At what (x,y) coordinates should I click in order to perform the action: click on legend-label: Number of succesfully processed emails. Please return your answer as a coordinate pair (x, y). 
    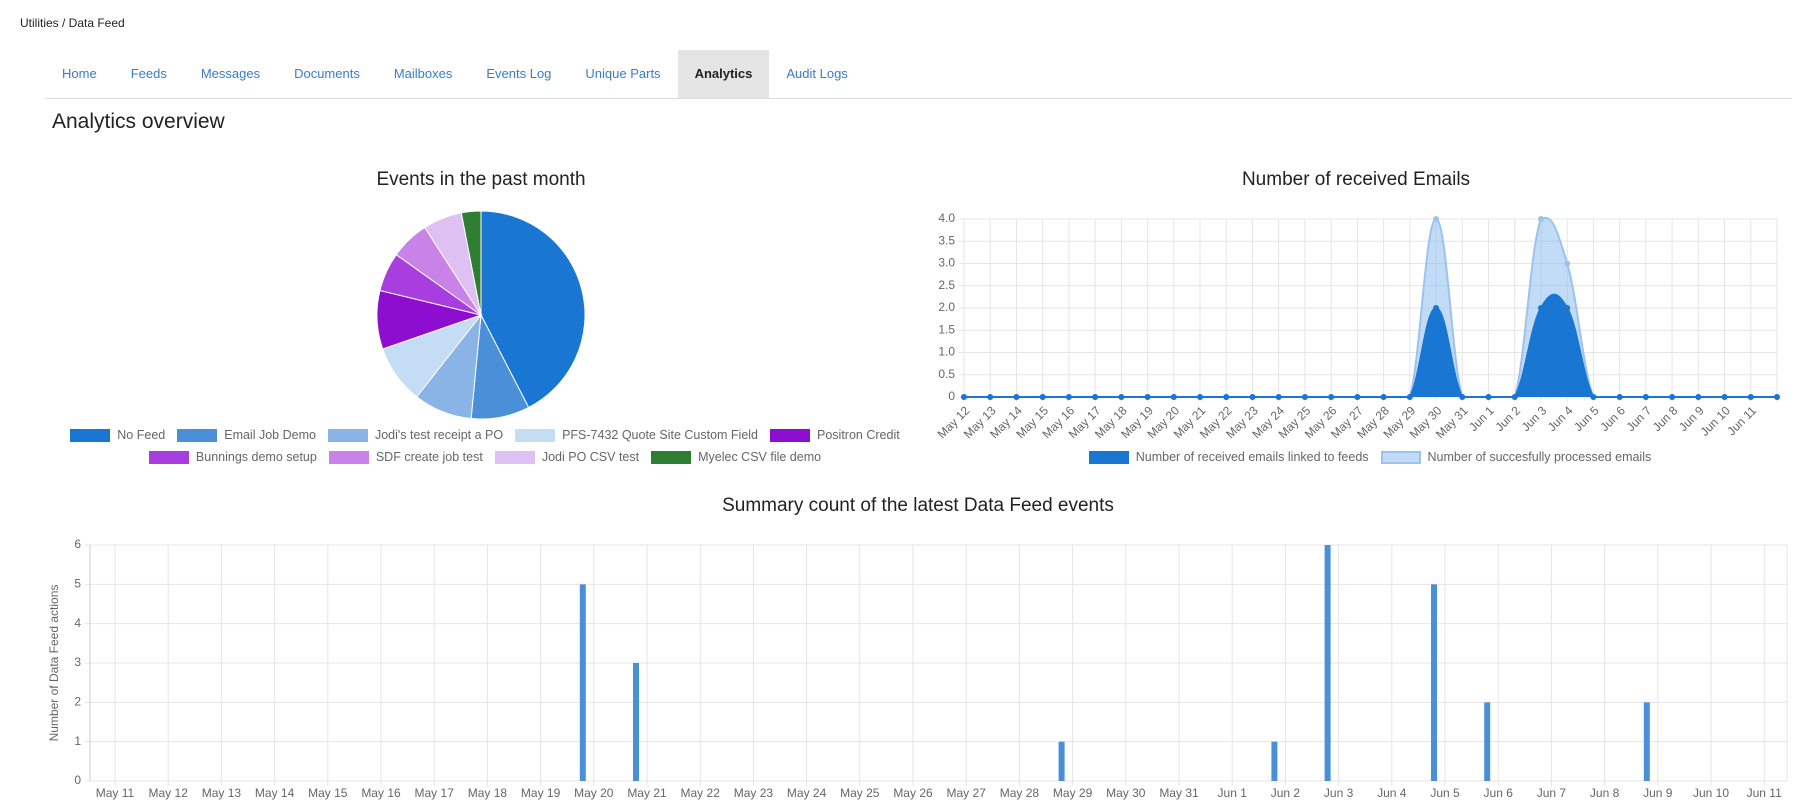
    Looking at the image, I should click on (1539, 457).